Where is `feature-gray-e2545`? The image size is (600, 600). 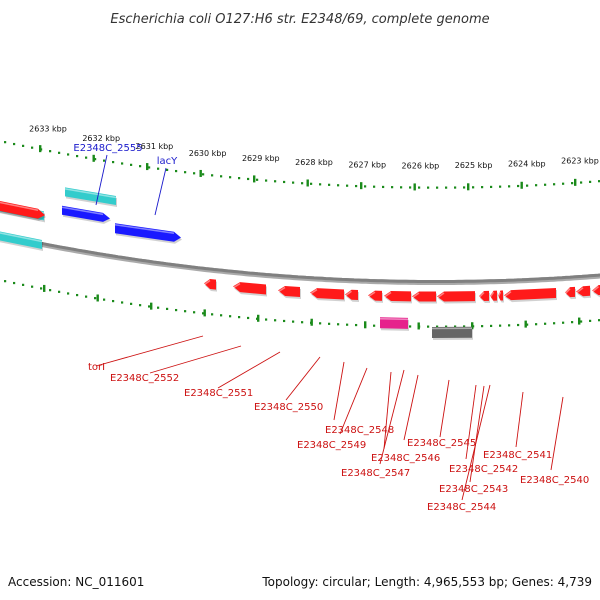 feature-gray-e2545 is located at coordinates (452, 333).